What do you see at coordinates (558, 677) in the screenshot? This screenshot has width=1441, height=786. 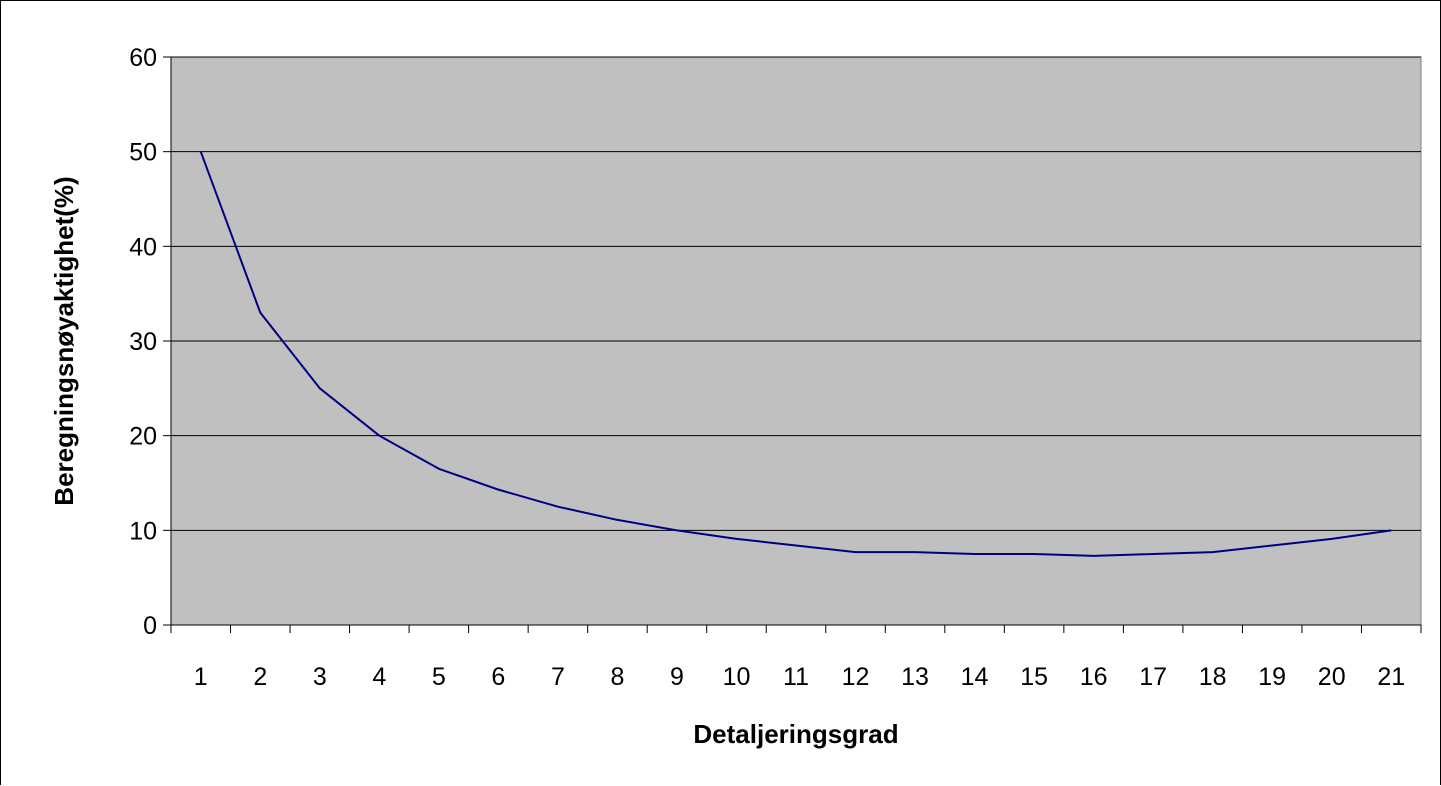 I see `x-tick-label: 7` at bounding box center [558, 677].